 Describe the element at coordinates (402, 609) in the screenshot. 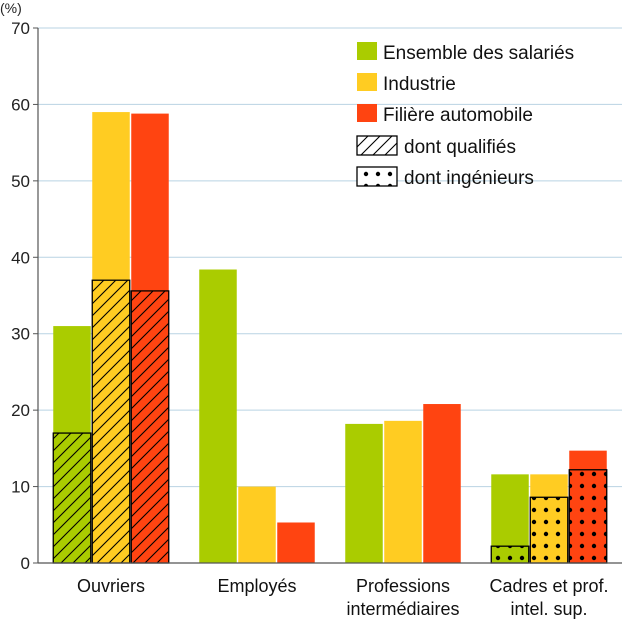

I see `x-category-label: intermédiaires` at that location.